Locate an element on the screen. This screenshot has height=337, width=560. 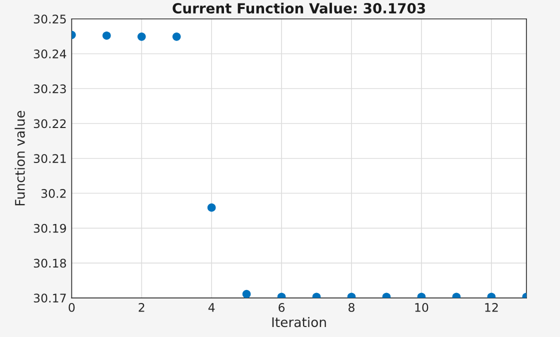
y-tick-label: 30.23 is located at coordinates (50, 89).